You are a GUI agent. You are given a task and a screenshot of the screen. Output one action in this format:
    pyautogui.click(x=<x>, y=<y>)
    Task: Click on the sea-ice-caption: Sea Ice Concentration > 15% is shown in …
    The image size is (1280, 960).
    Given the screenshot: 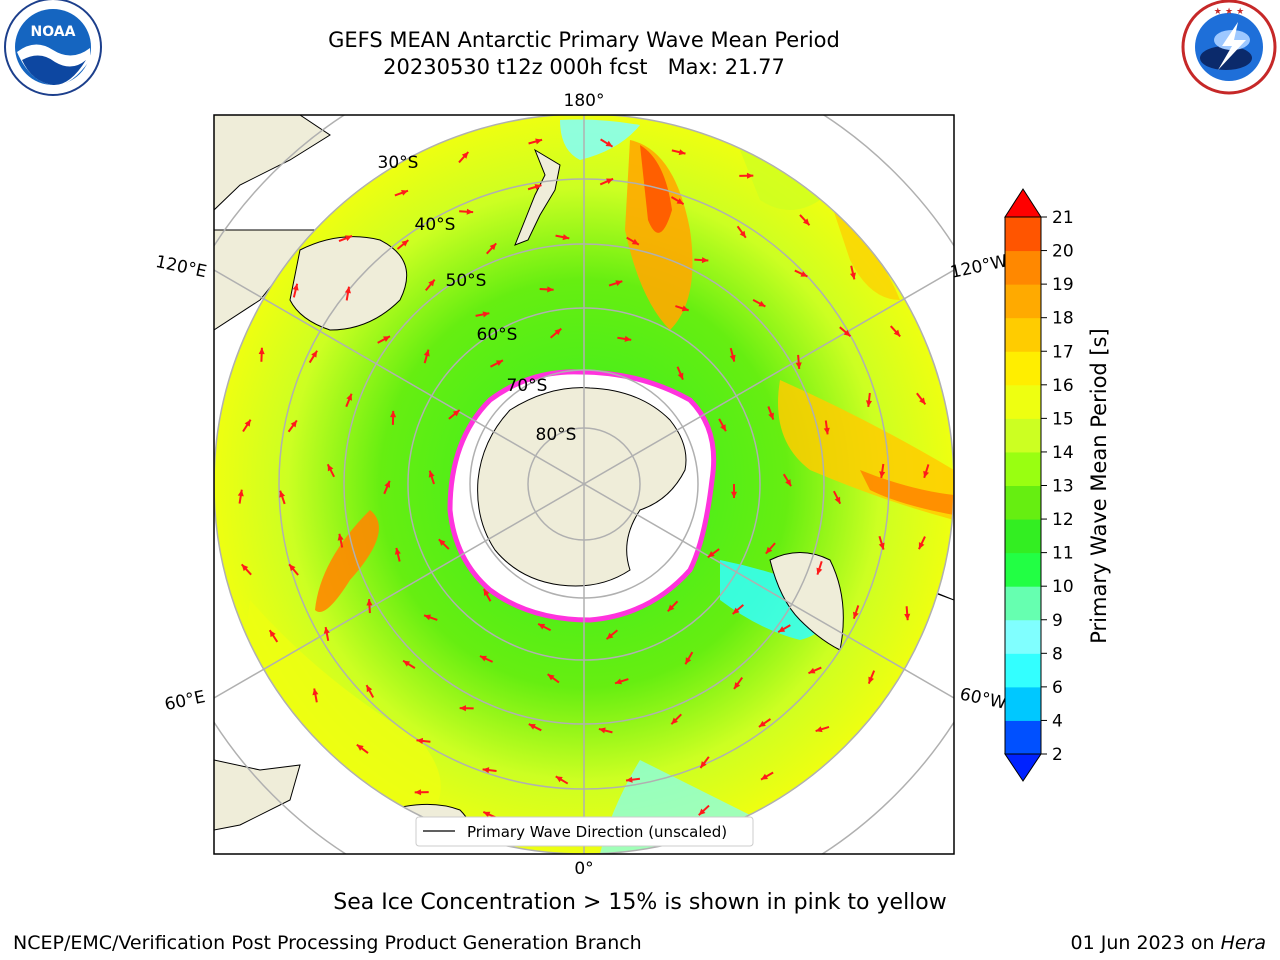 What is the action you would take?
    pyautogui.click(x=640, y=902)
    